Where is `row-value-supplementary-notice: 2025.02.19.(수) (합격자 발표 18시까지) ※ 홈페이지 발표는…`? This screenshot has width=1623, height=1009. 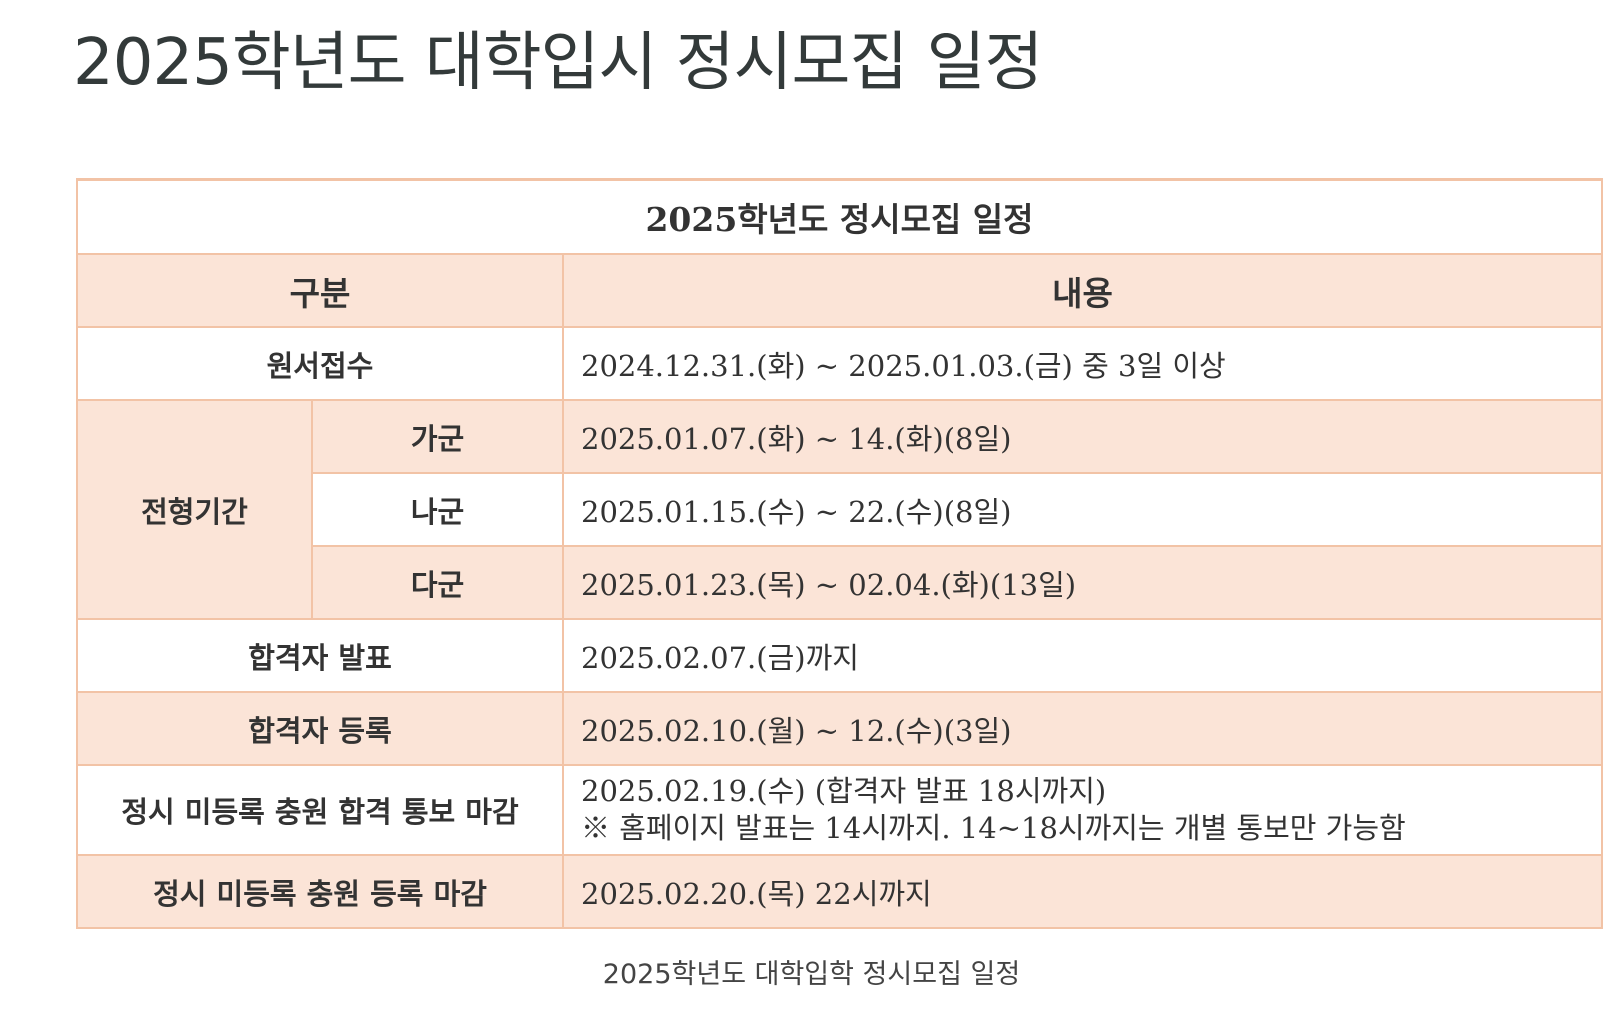 row-value-supplementary-notice: 2025.02.19.(수) (합격자 발표 18시까지) ※ 홈페이지 발표는… is located at coordinates (1082, 810).